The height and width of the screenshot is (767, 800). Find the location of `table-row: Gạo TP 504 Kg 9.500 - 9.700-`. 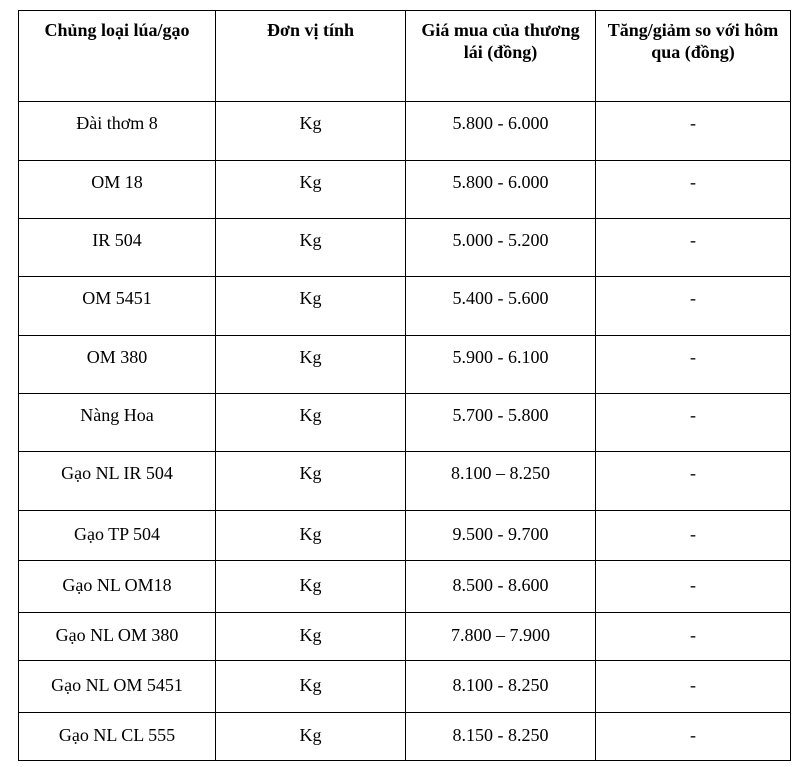

table-row: Gạo TP 504 Kg 9.500 - 9.700- is located at coordinates (404, 535).